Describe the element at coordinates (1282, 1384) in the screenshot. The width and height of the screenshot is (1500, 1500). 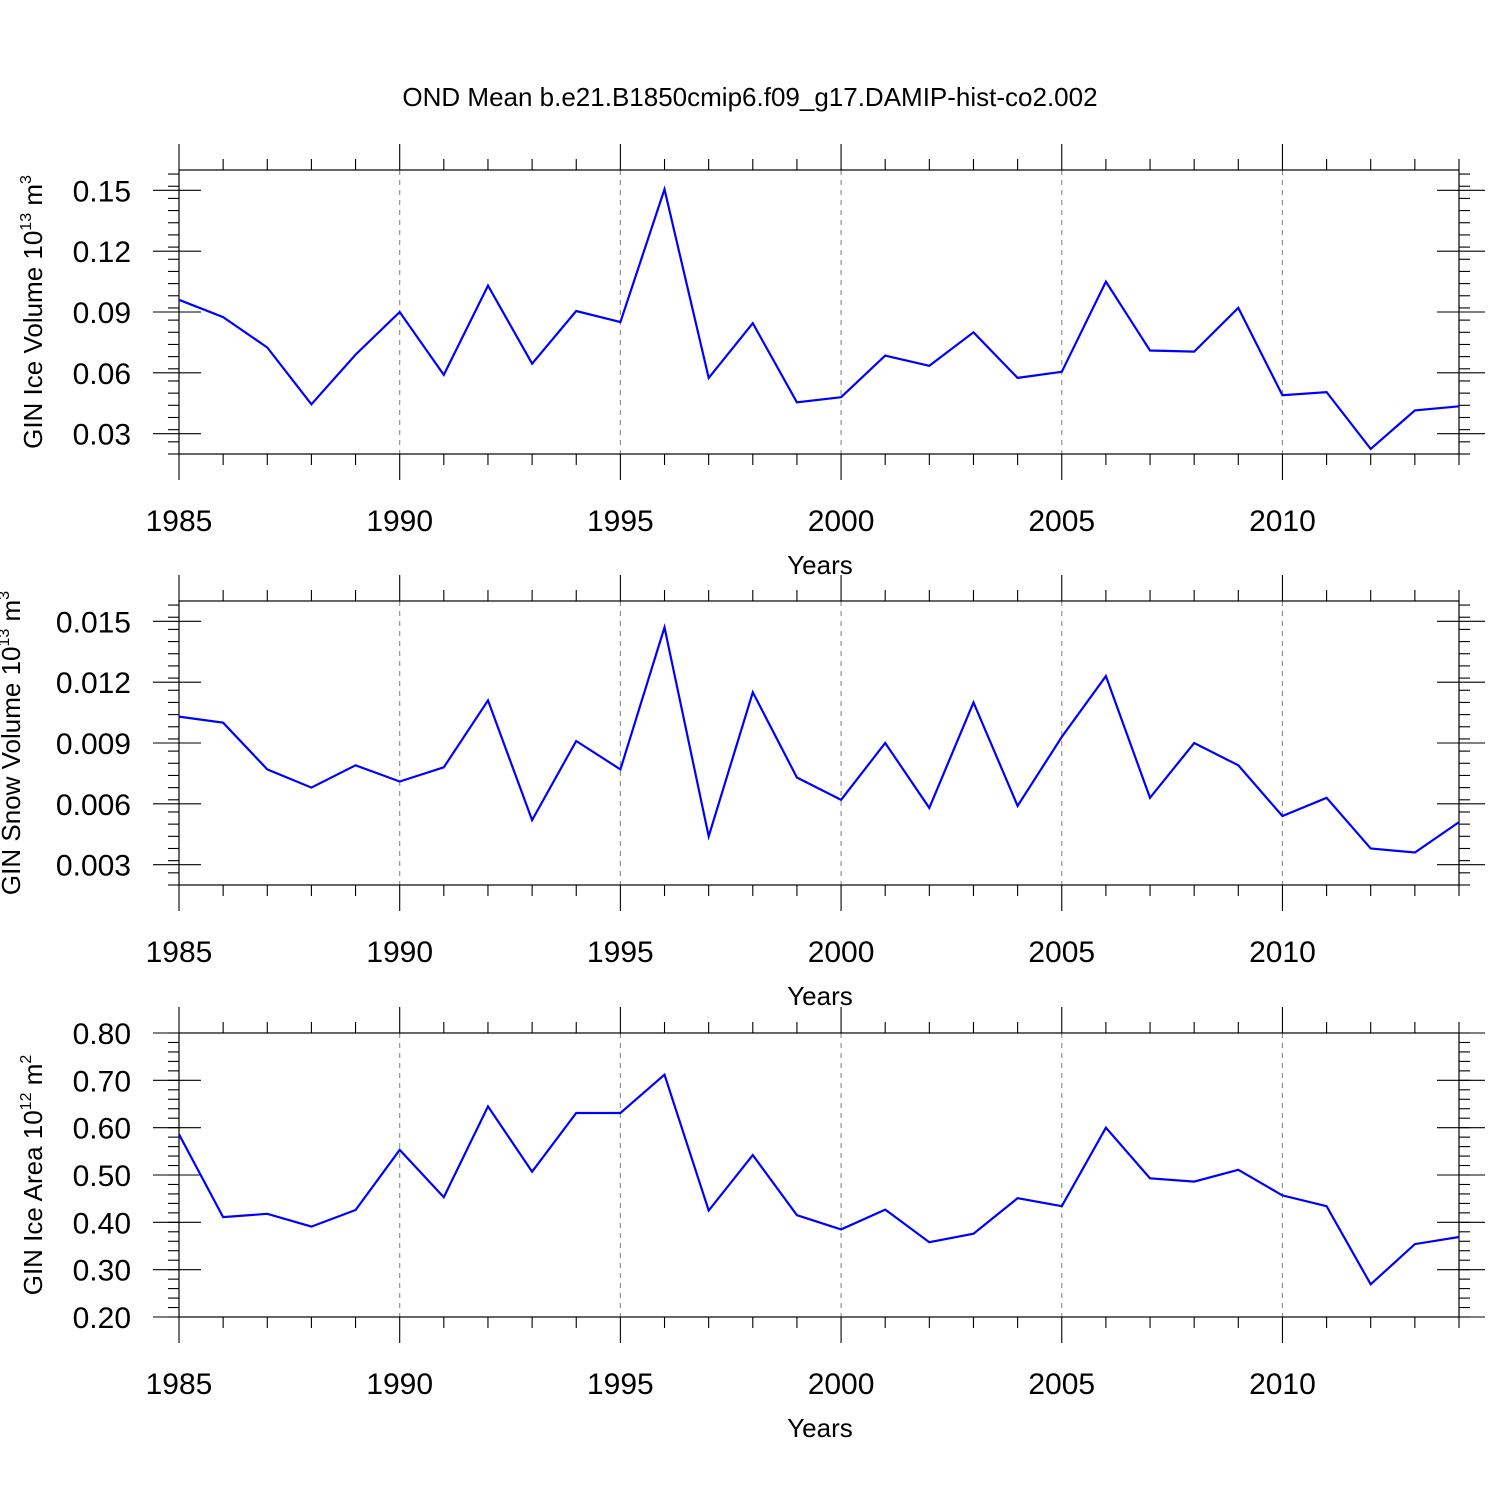
I see `ice-area-x-tick-label-2010: 2010` at that location.